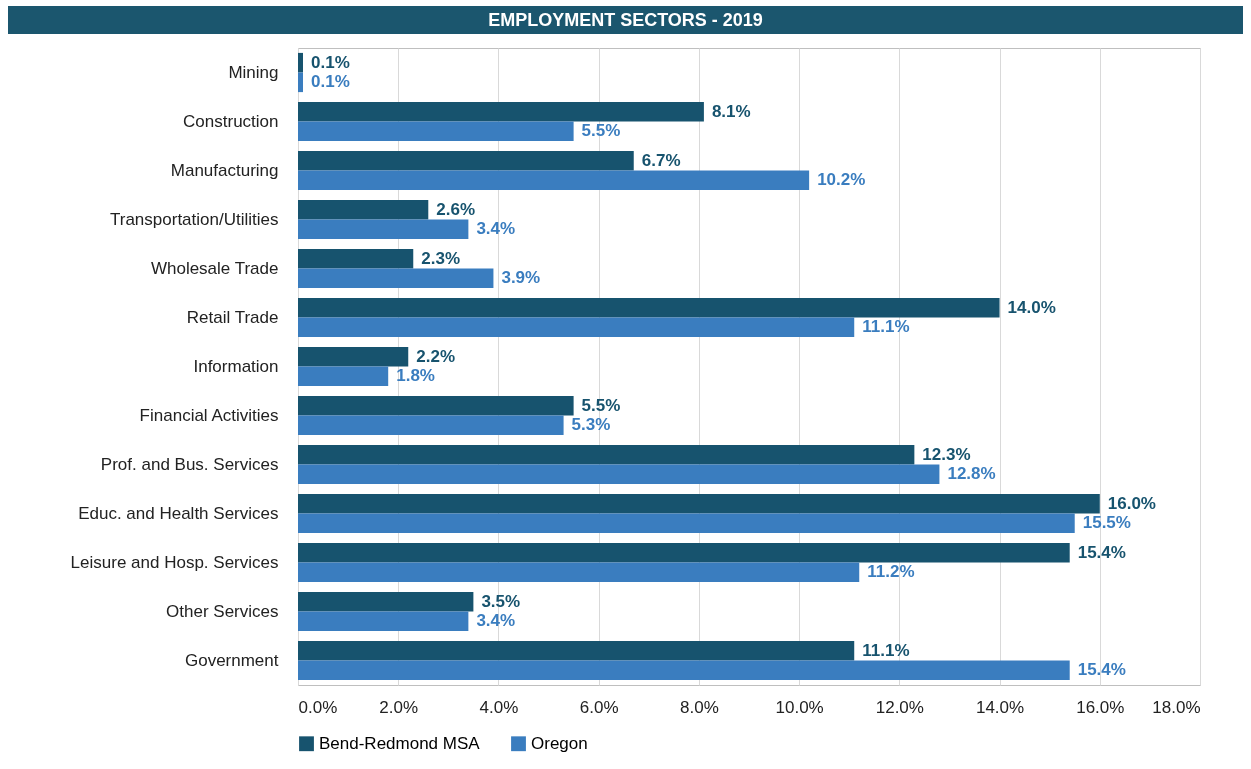 This screenshot has width=1251, height=769. Describe the element at coordinates (253, 72) in the screenshot. I see `y-tick-label: Mining` at that location.